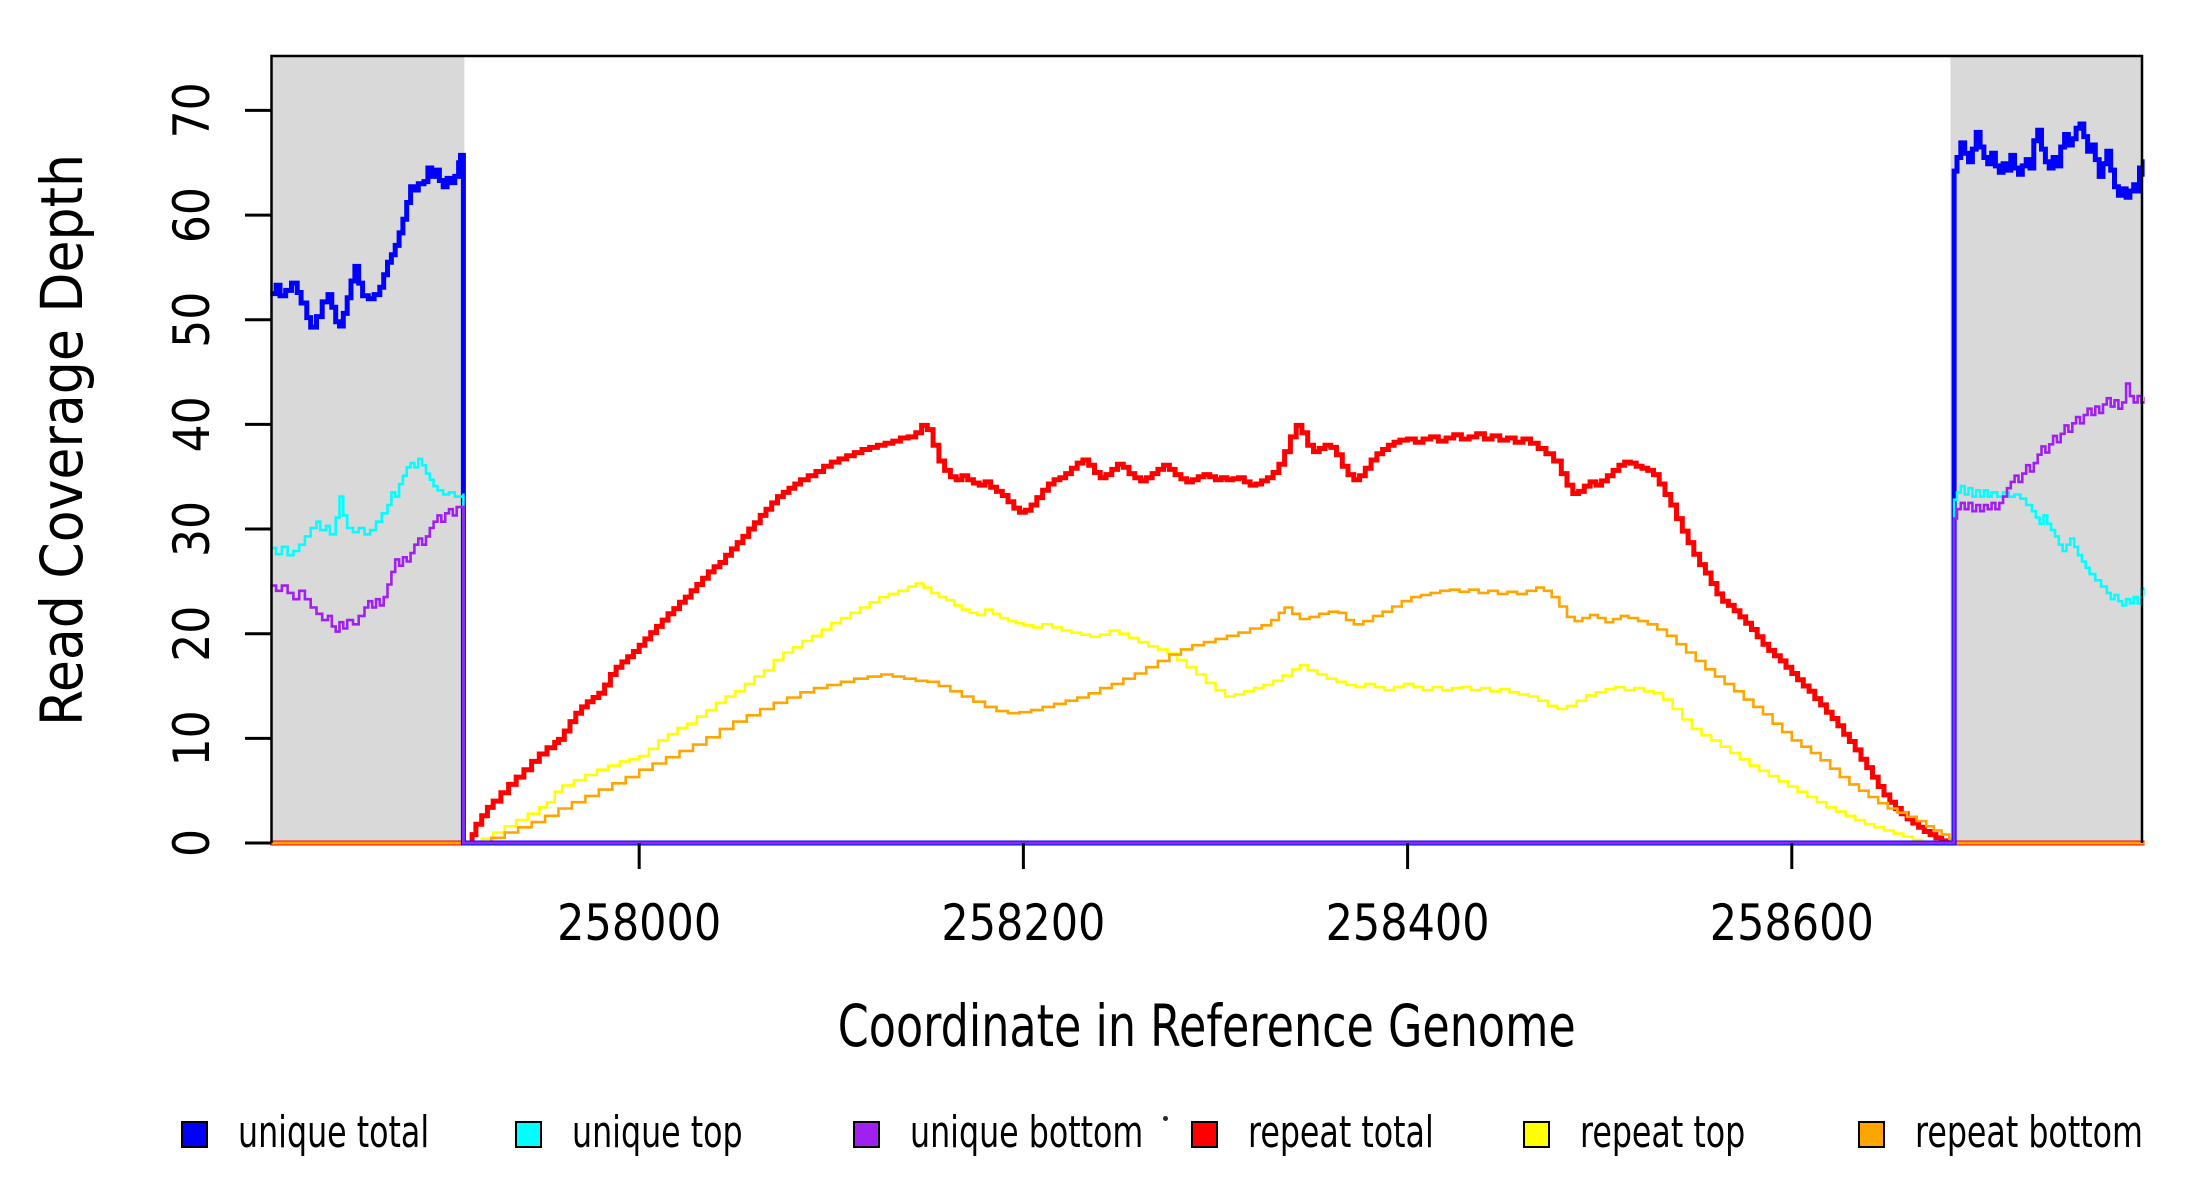  I want to click on shaded-region-flank-left, so click(368, 449).